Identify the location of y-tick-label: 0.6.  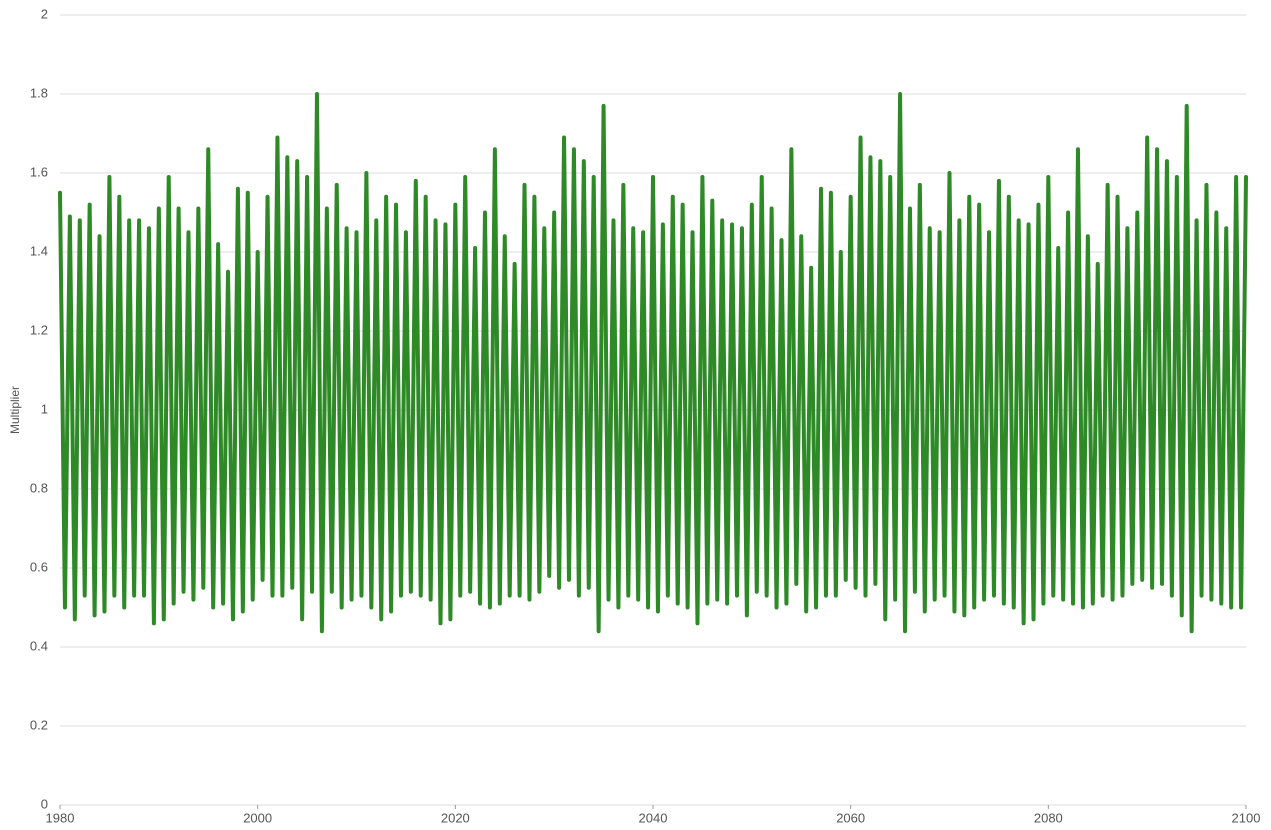
(39, 566).